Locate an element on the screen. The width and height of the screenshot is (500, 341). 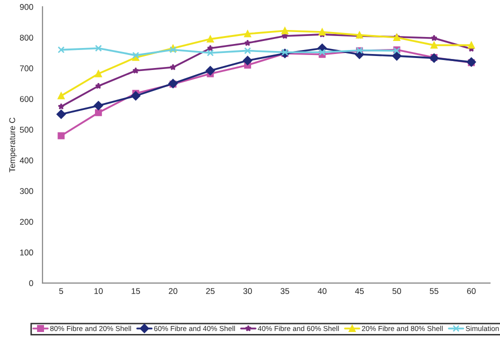
x-tick-label: 10 is located at coordinates (98, 291).